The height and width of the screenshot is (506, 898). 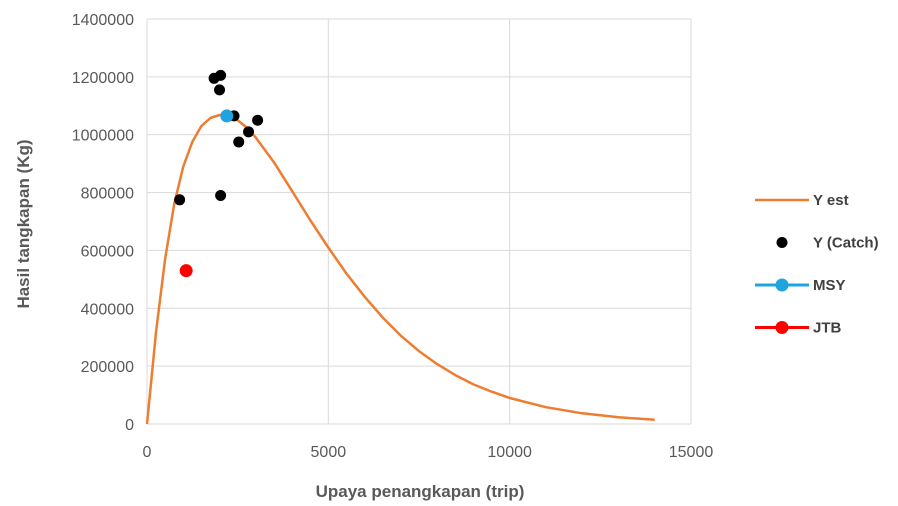 What do you see at coordinates (107, 367) in the screenshot?
I see `y-tick-label: 200000` at bounding box center [107, 367].